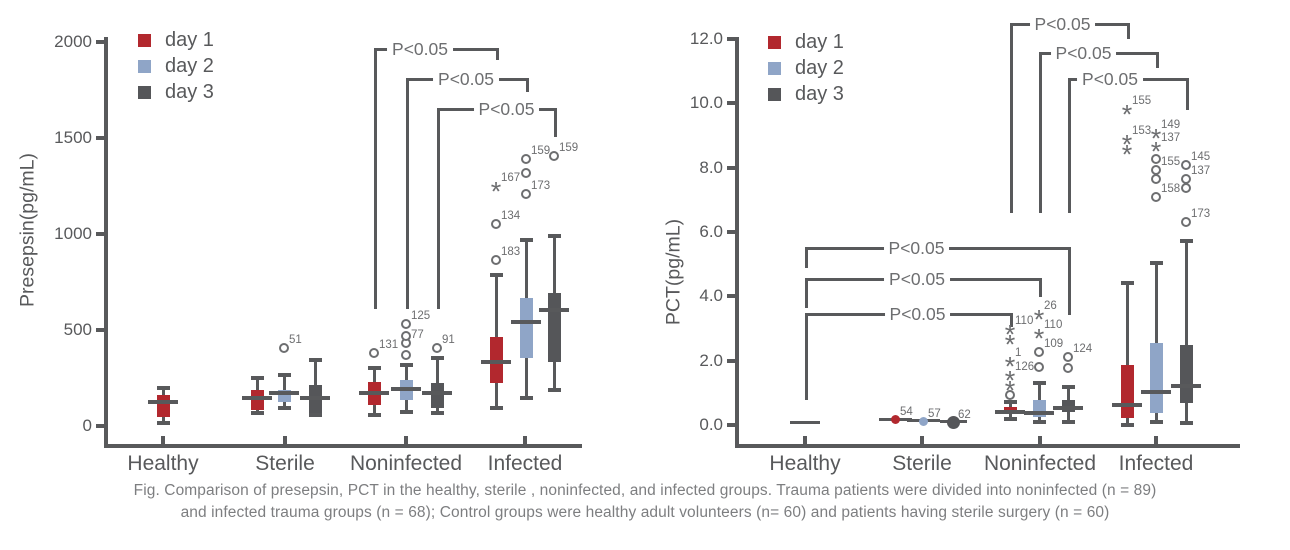 The width and height of the screenshot is (1290, 550). Describe the element at coordinates (285, 463) in the screenshot. I see `x-category-label: Sterile` at that location.